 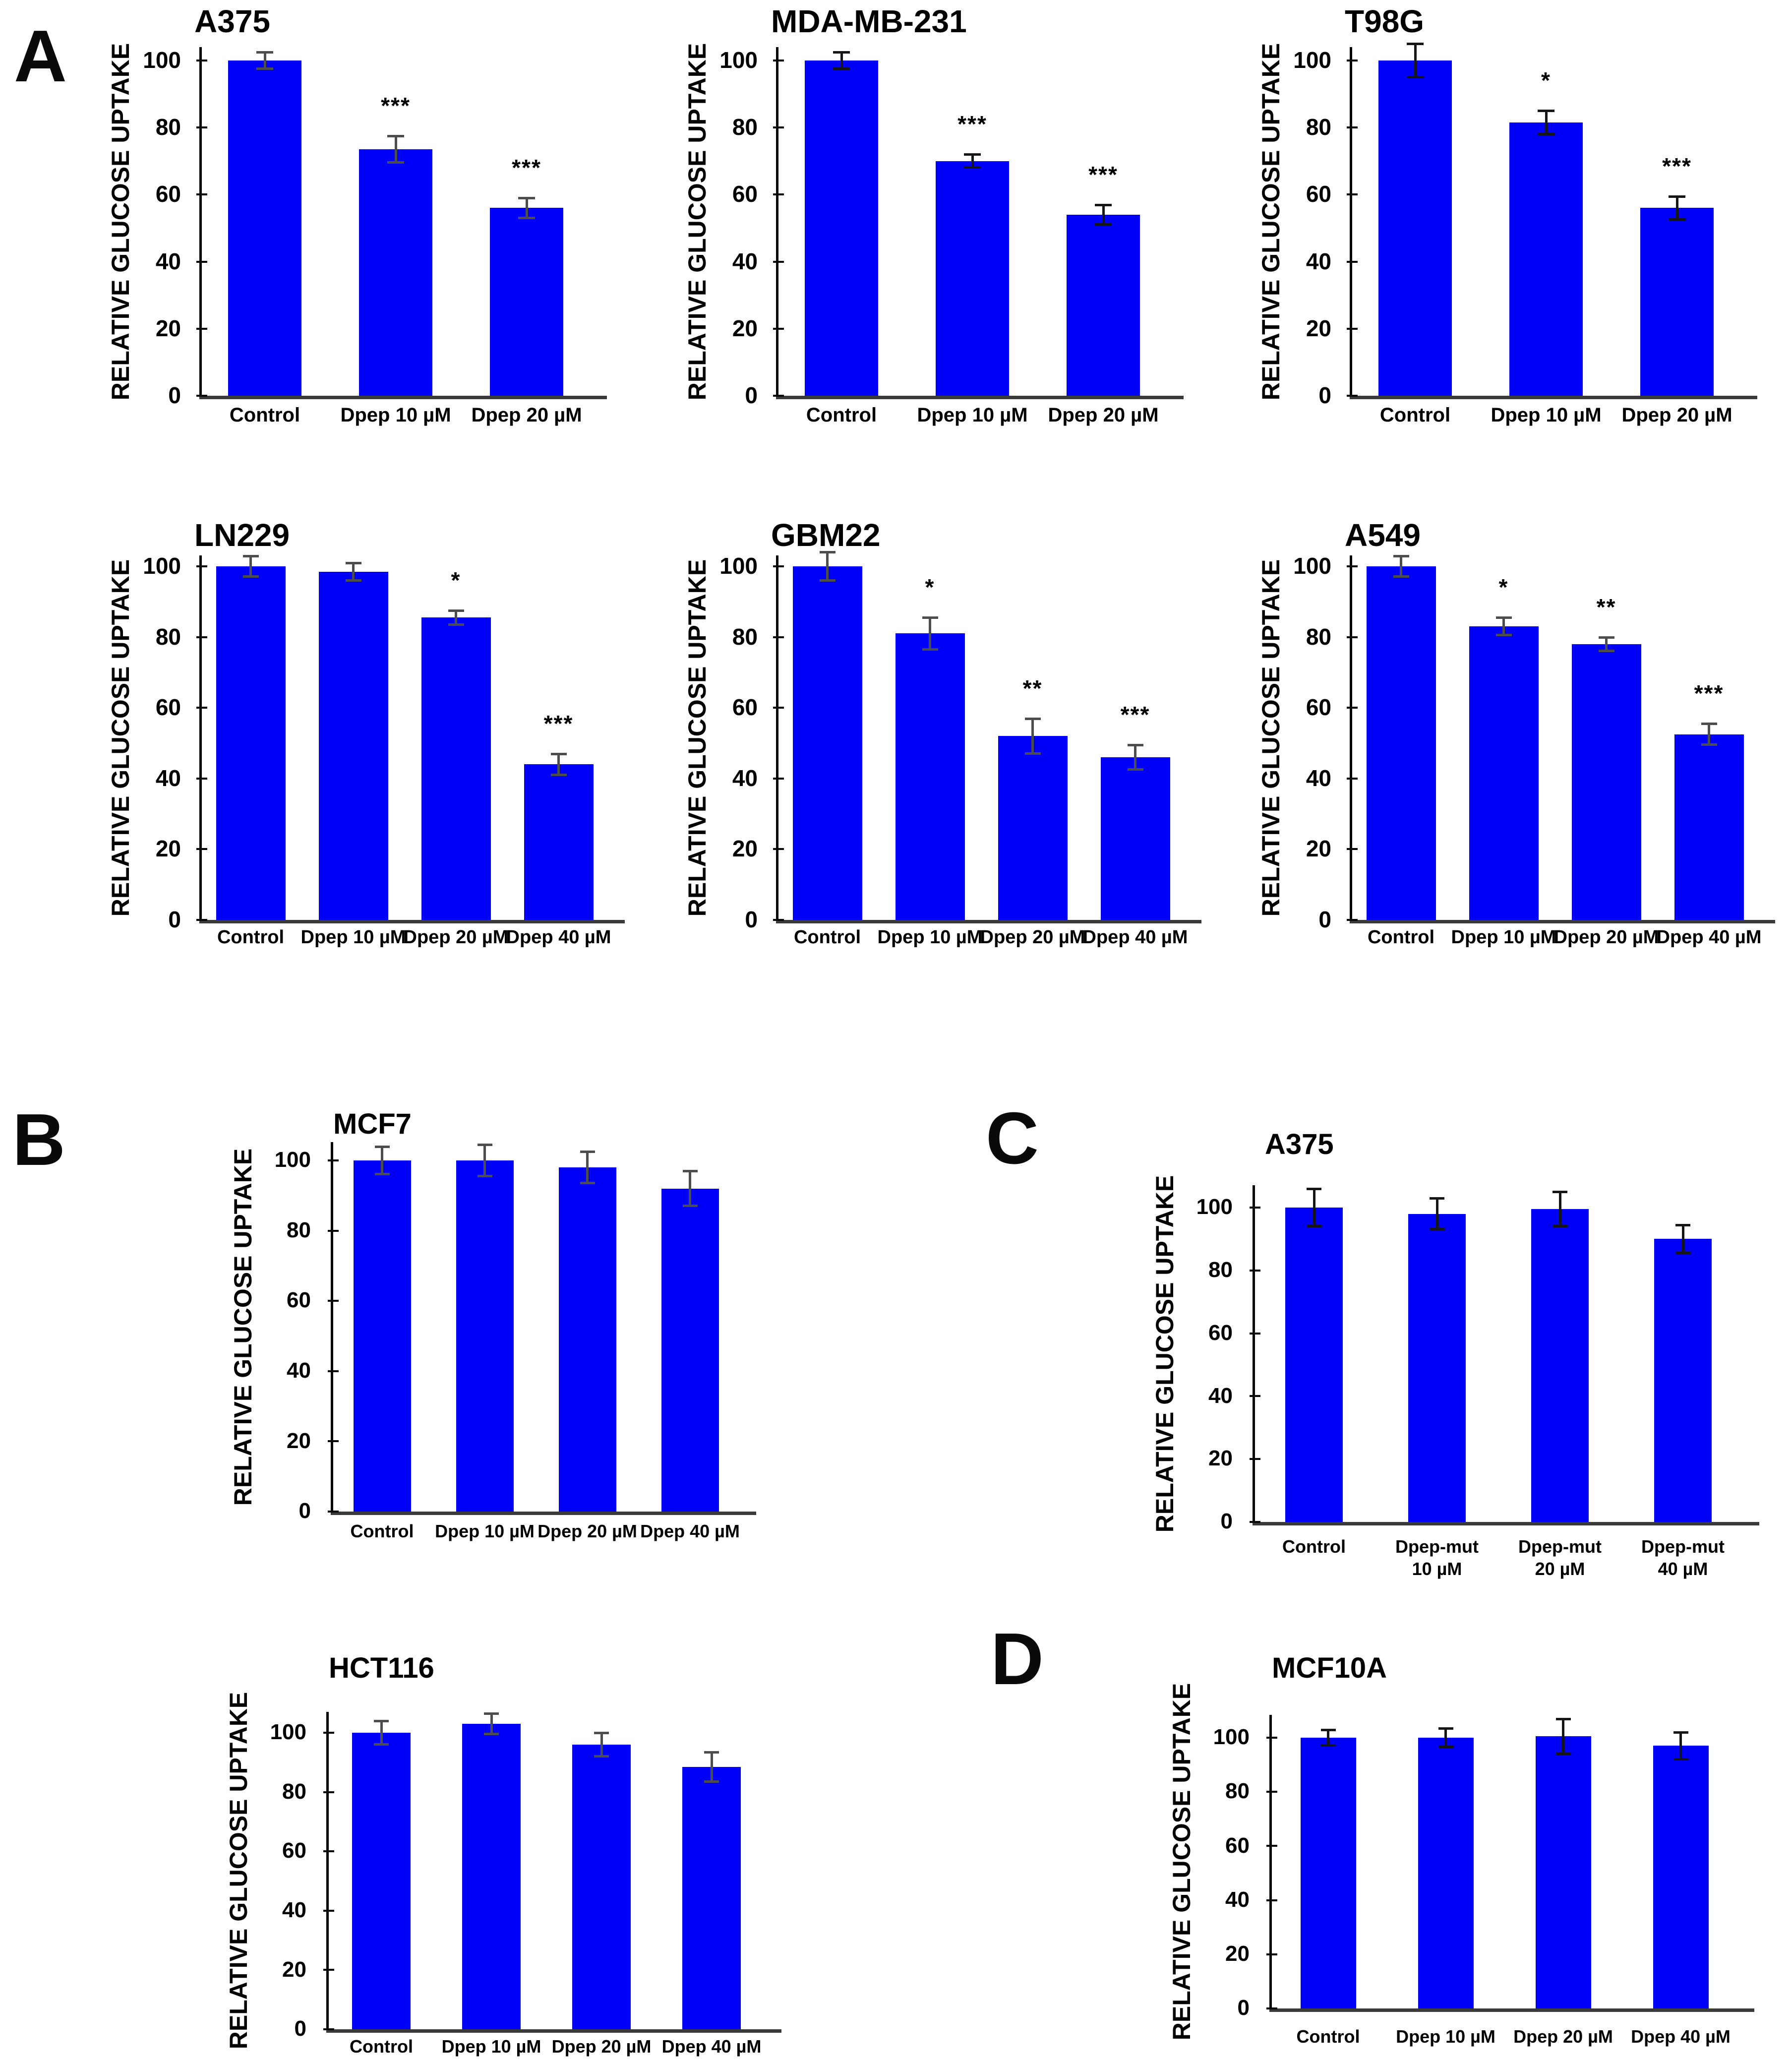 I want to click on chart-title: HCT116, so click(x=382, y=1668).